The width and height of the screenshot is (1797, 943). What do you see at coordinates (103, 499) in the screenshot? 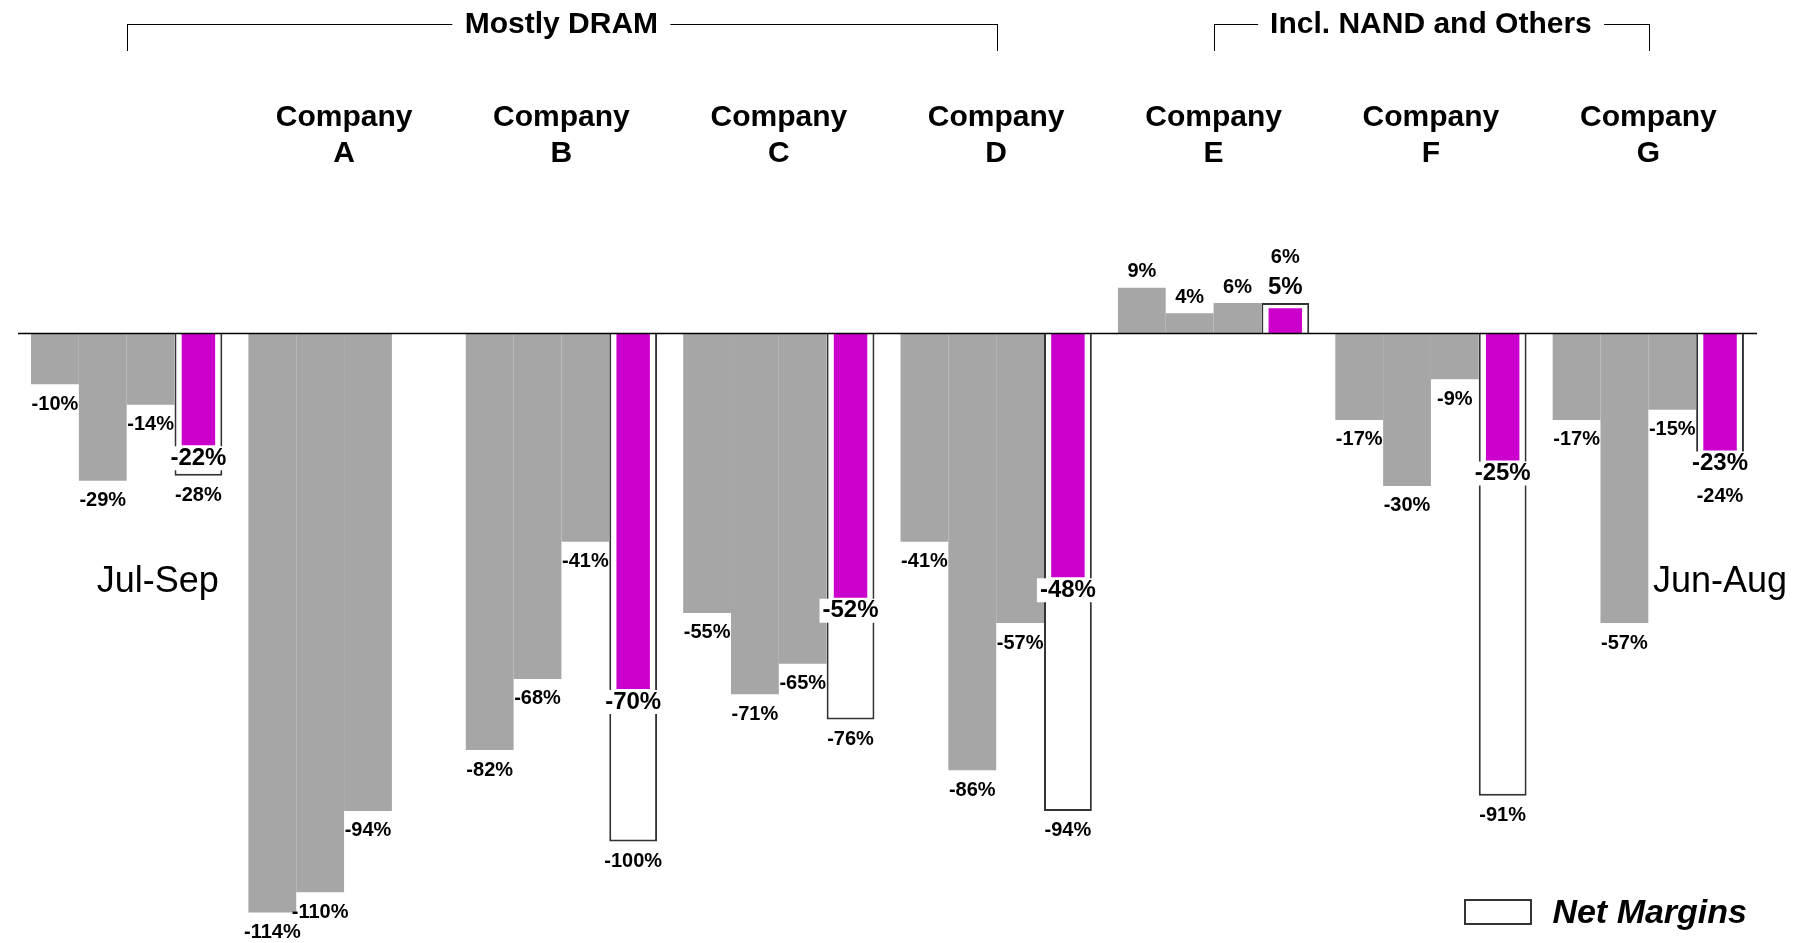
I see `data-label: -29%` at bounding box center [103, 499].